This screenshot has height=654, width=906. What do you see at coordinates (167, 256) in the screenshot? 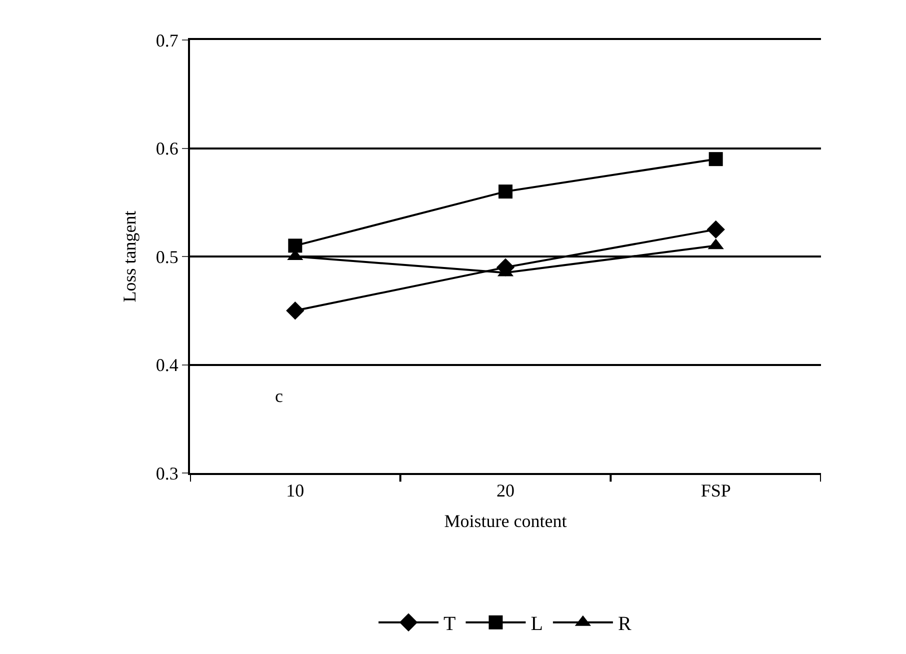
I see `y-tick-label: 0.5` at bounding box center [167, 256].